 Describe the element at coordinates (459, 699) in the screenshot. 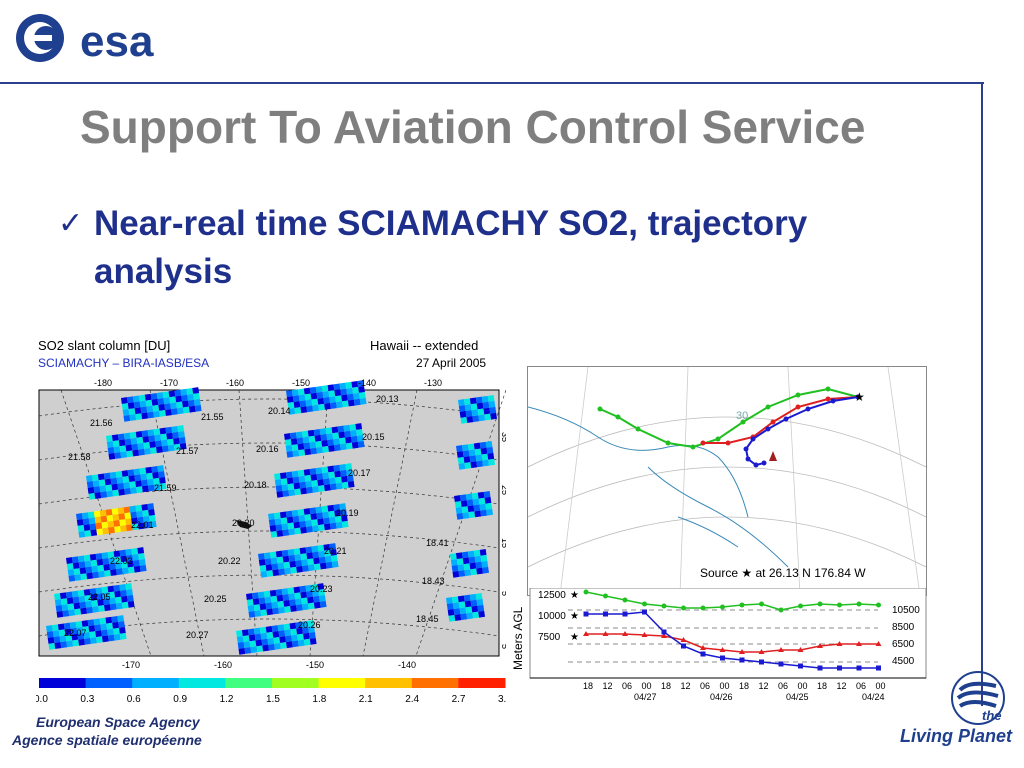

I see `colorbar-tick: 2.7` at that location.